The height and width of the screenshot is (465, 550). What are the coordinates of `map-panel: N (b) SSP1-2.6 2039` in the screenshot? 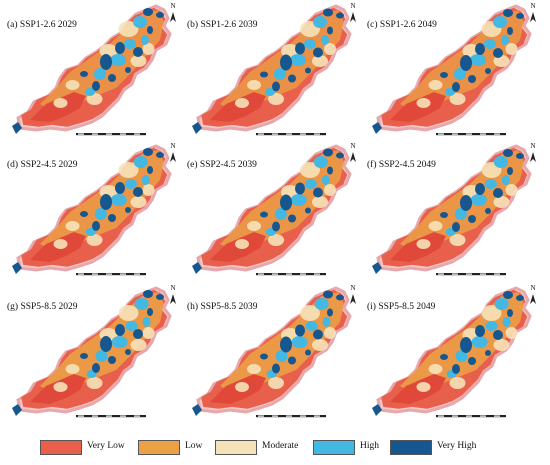 It's located at (270, 70).